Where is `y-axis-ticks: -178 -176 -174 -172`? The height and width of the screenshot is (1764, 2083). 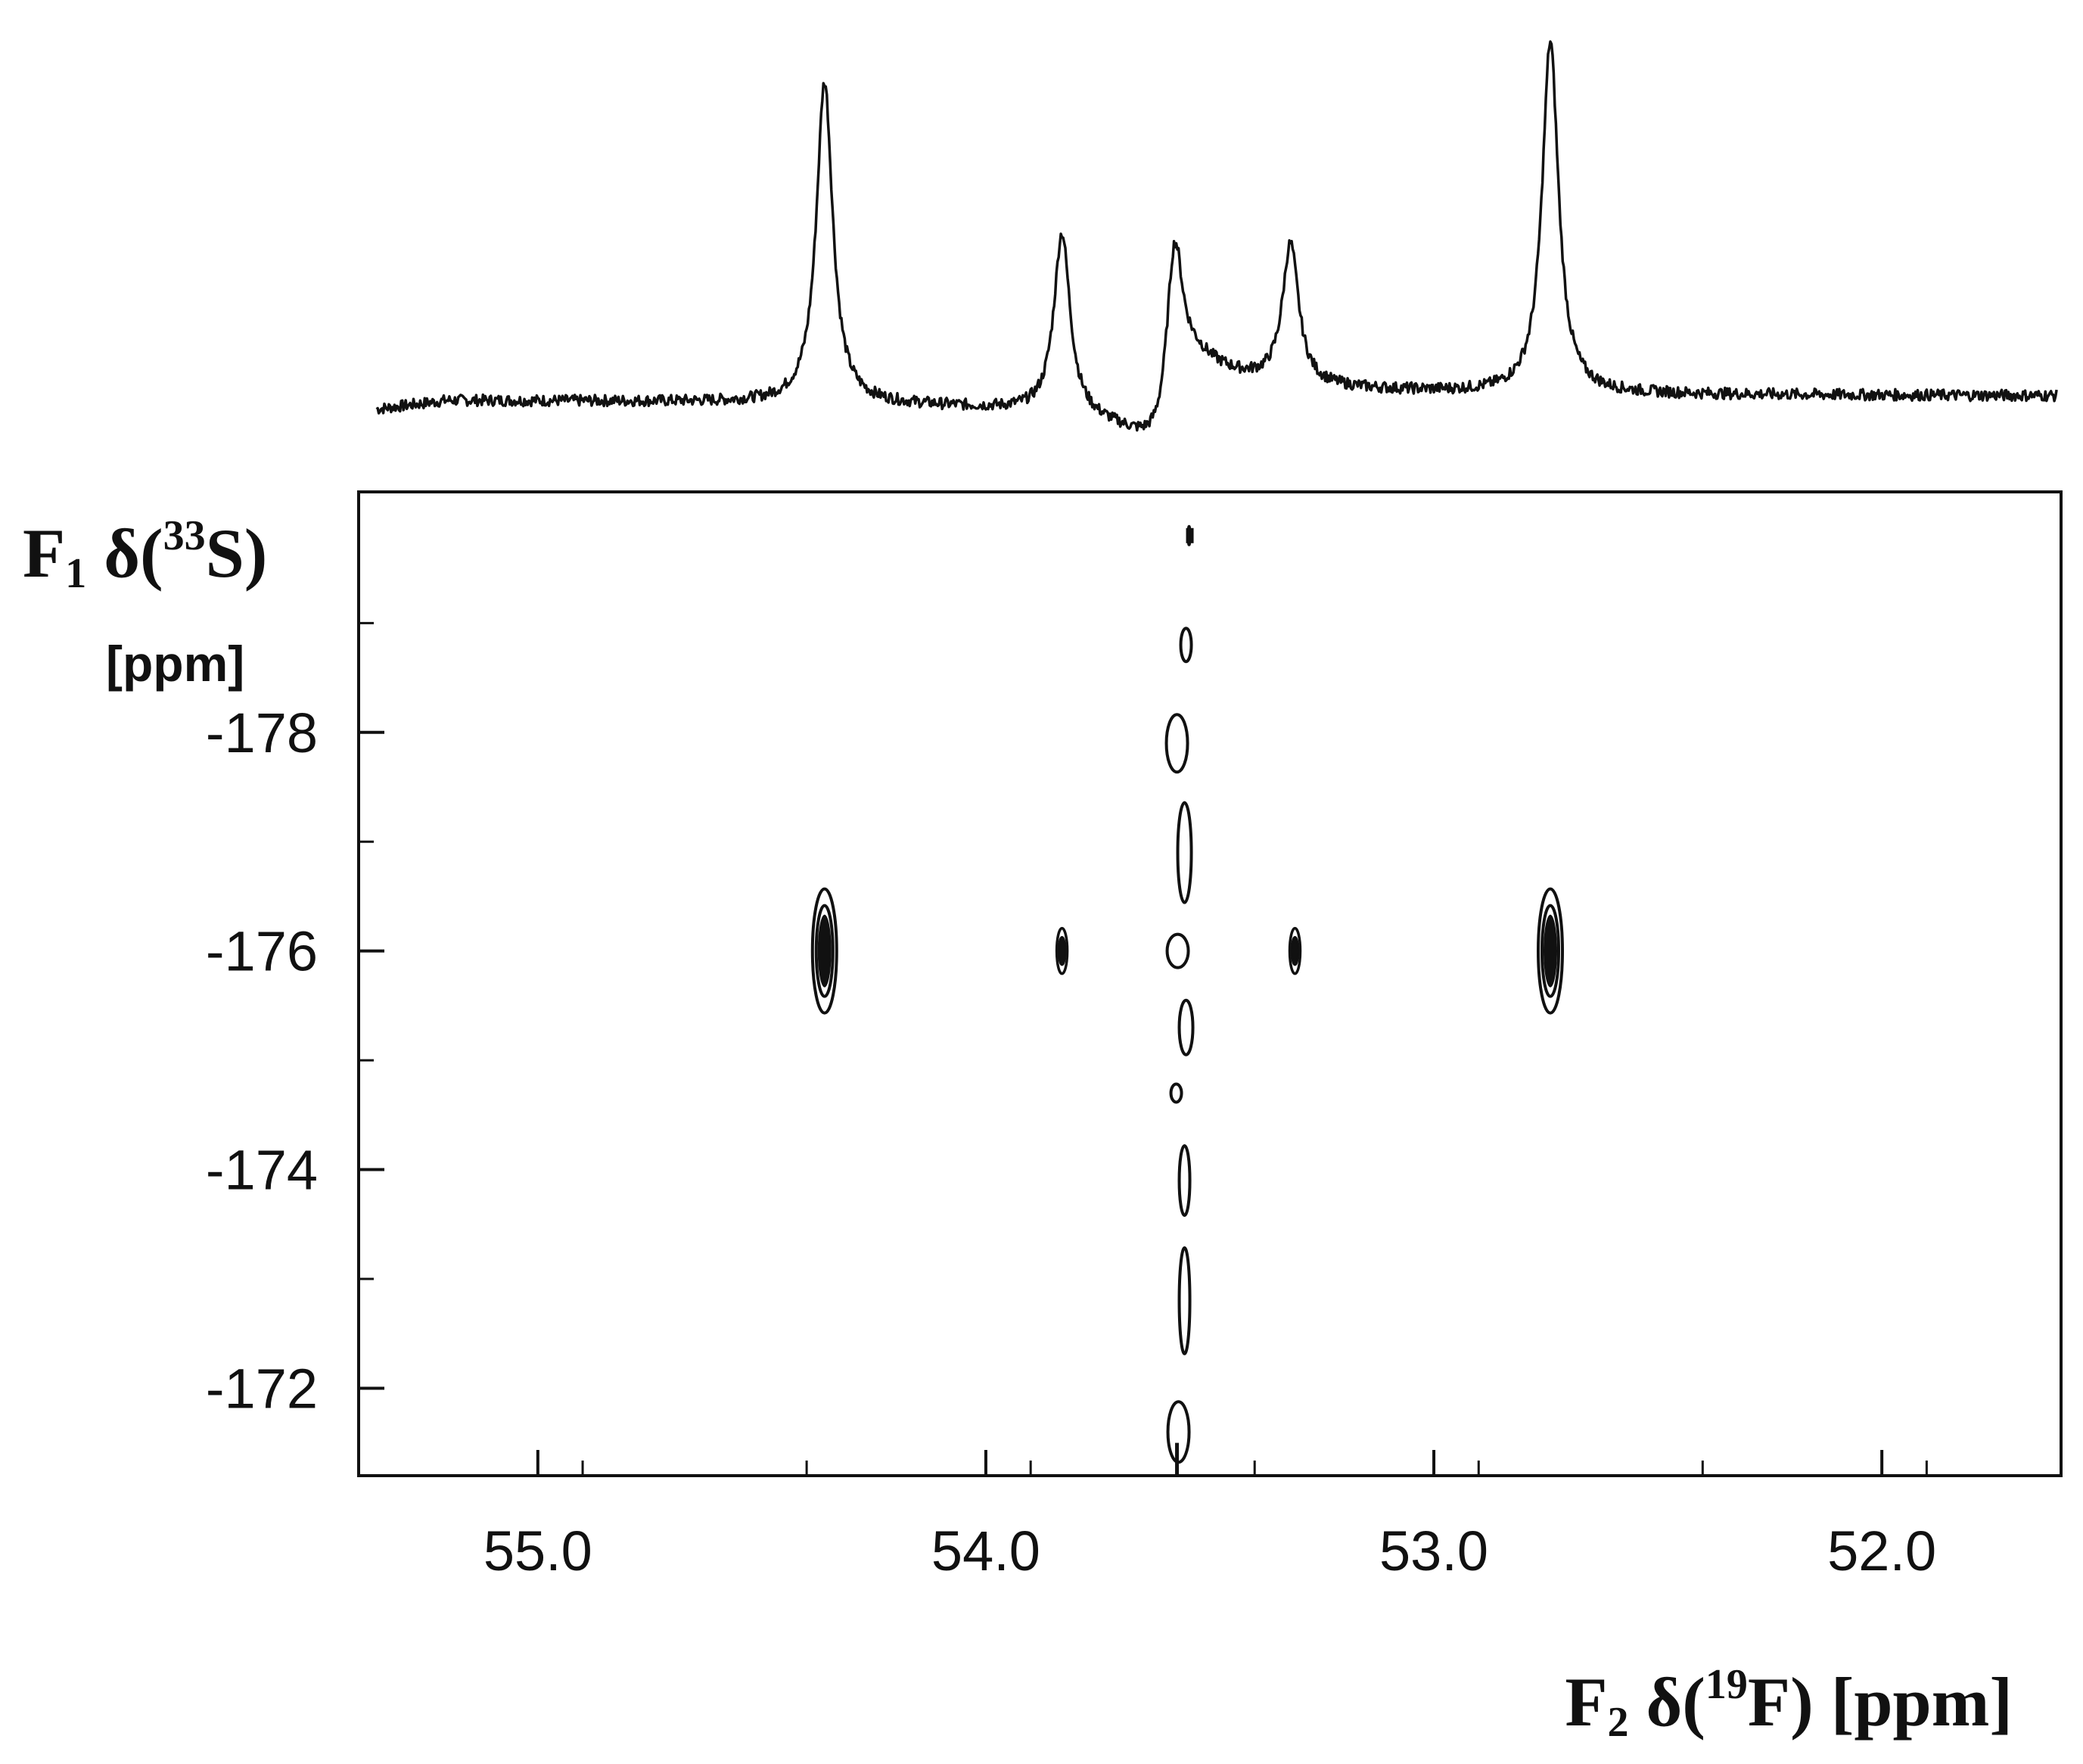
y-axis-ticks: -178 -176 -174 -172 is located at coordinates (295, 1020).